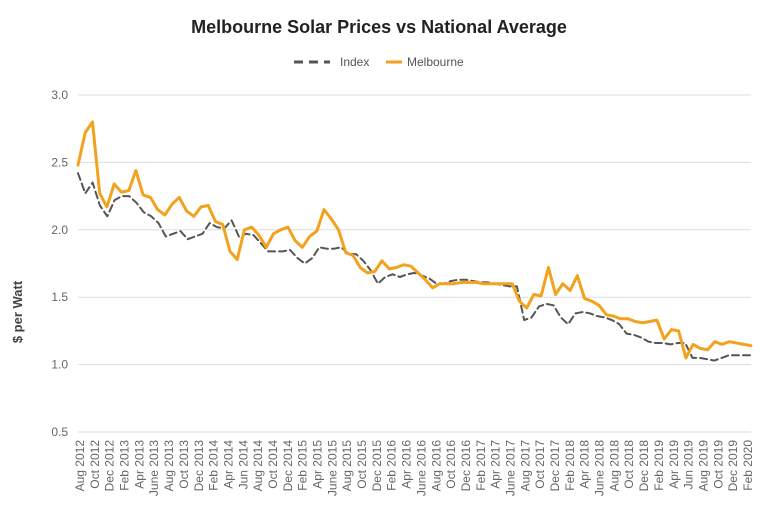 This screenshot has width=768, height=512. Describe the element at coordinates (59, 432) in the screenshot. I see `y-tick-label: 0.5` at that location.